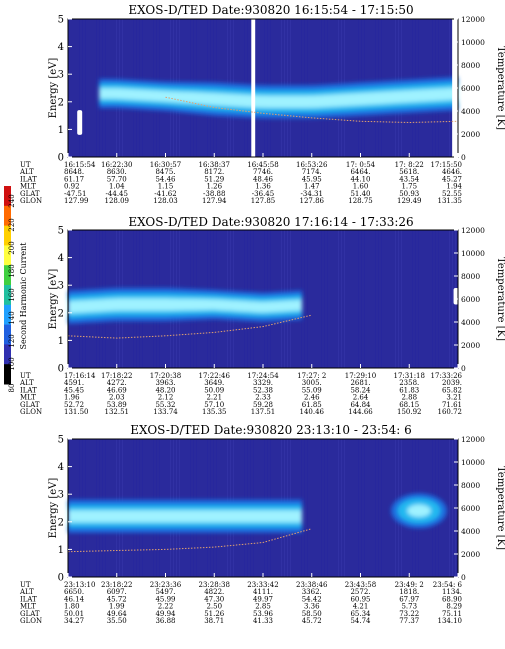 Image resolution: width=505 pixels, height=649 pixels. Describe the element at coordinates (361, 398) in the screenshot. I see `row-value: 2.64` at that location.